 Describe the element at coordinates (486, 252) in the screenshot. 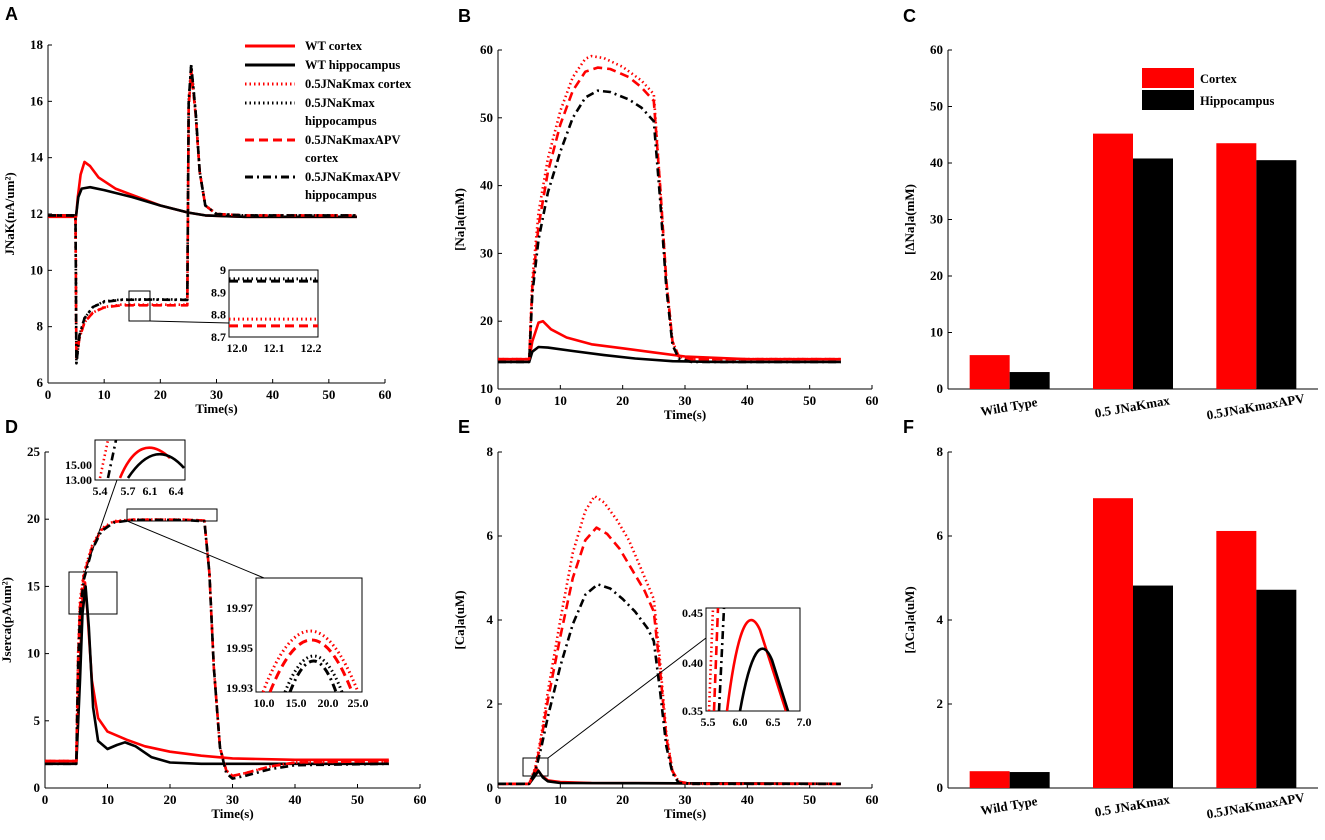

I see `y-tick-label: 30` at that location.